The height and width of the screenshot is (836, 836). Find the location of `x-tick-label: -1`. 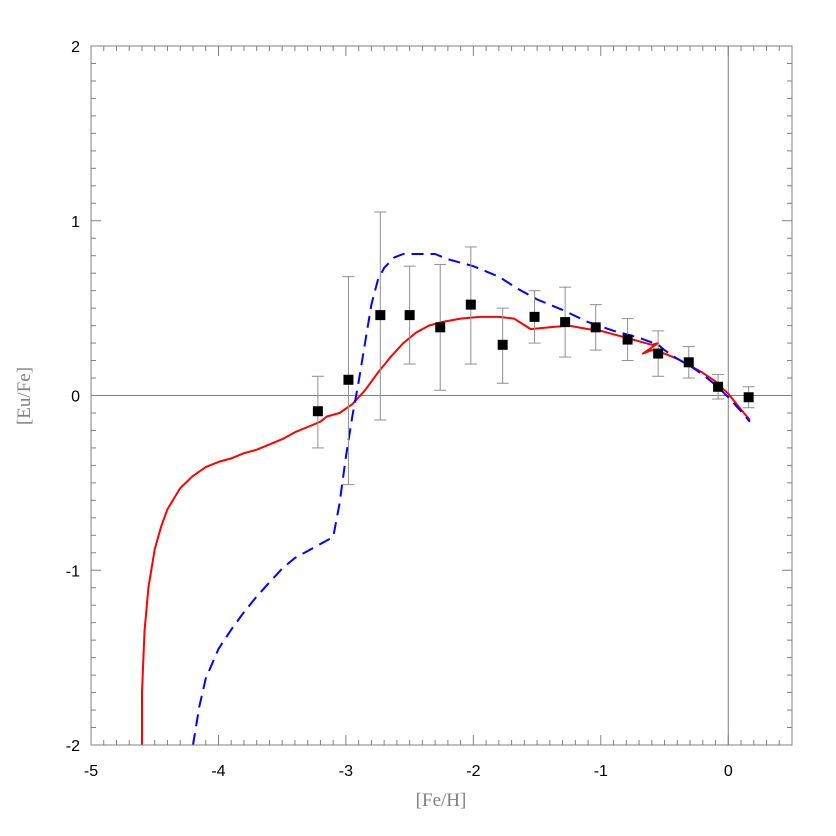

x-tick-label: -1 is located at coordinates (601, 771).